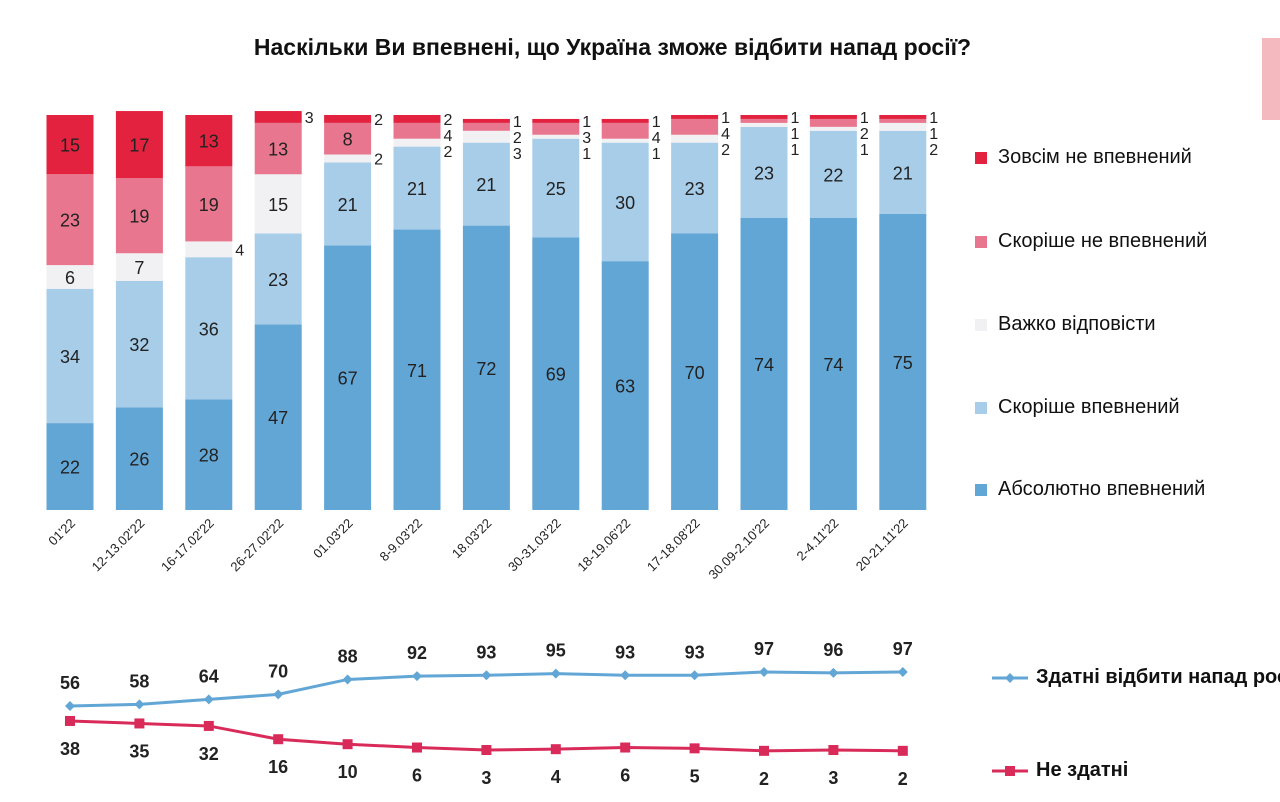  I want to click on data-label: 6, so click(70, 278).